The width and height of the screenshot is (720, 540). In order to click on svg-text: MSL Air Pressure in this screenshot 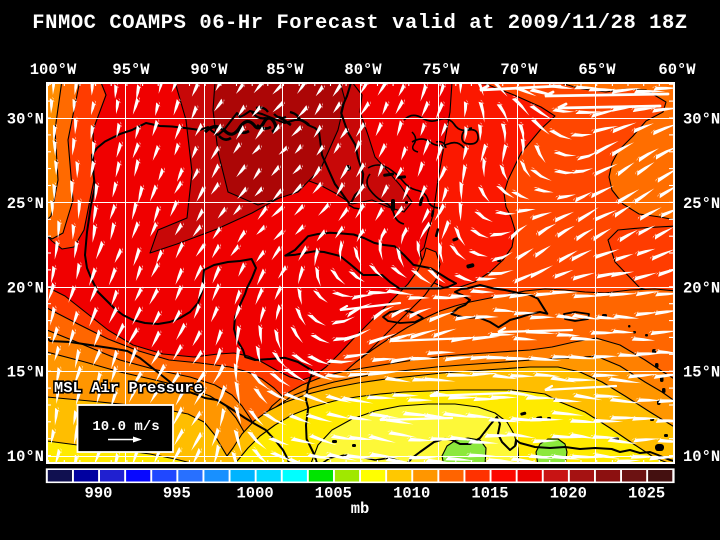, I will do `click(128, 388)`.